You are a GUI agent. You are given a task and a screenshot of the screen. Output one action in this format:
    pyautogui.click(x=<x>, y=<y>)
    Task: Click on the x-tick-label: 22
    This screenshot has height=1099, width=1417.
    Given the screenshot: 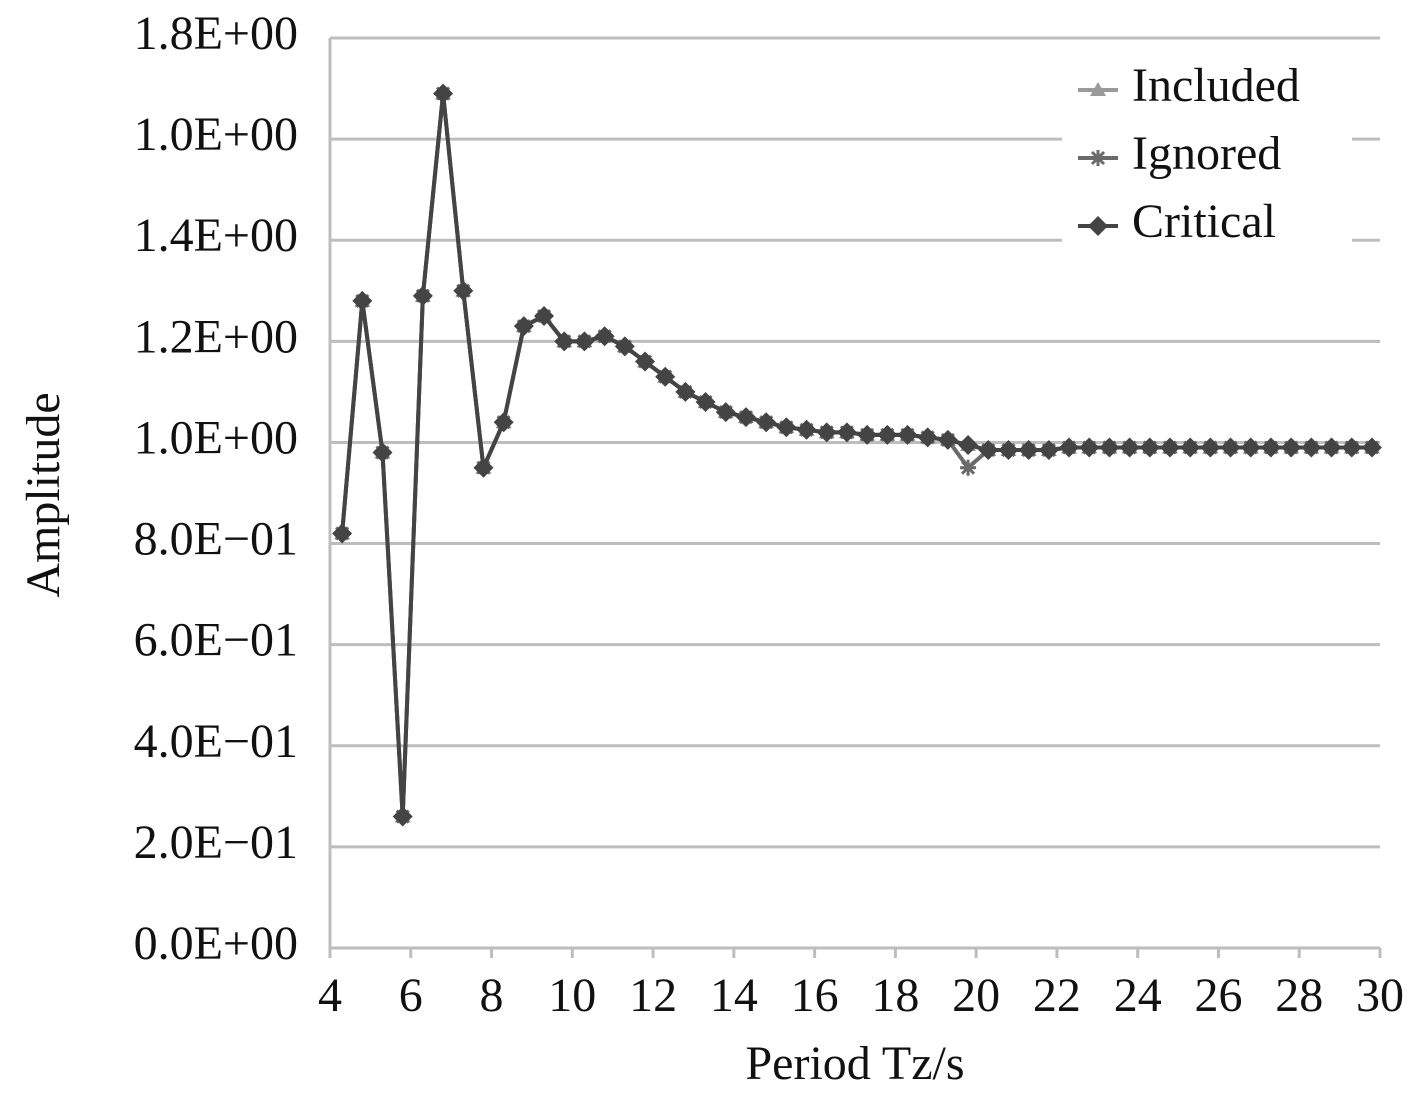 What is the action you would take?
    pyautogui.click(x=1057, y=995)
    